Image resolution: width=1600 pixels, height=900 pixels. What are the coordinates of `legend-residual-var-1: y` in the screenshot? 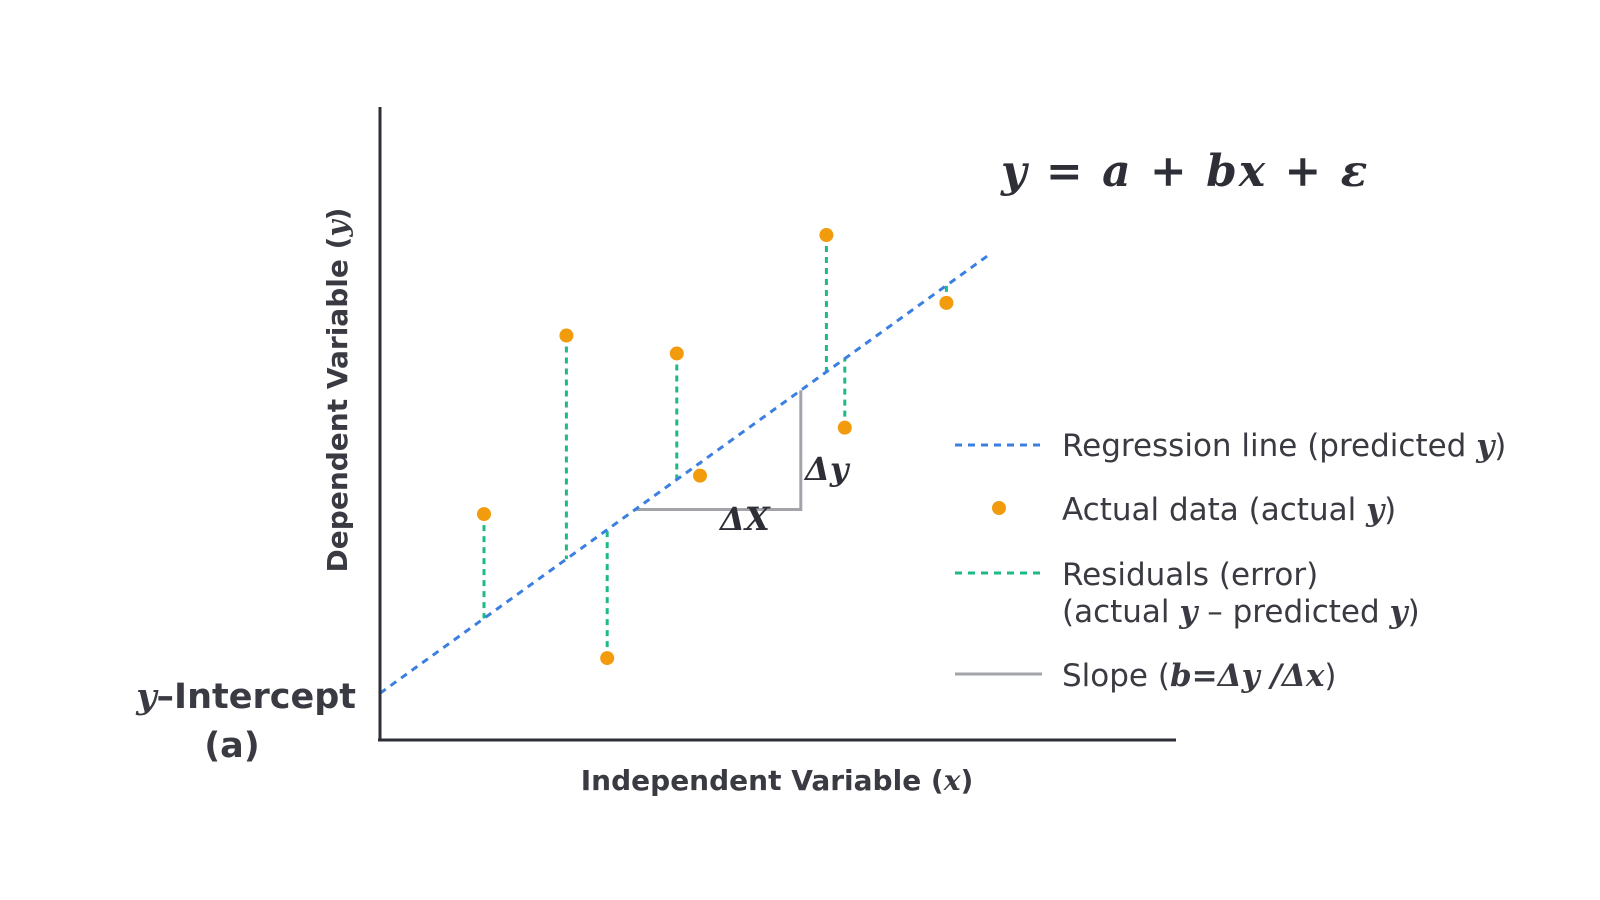 It's located at (1188, 612).